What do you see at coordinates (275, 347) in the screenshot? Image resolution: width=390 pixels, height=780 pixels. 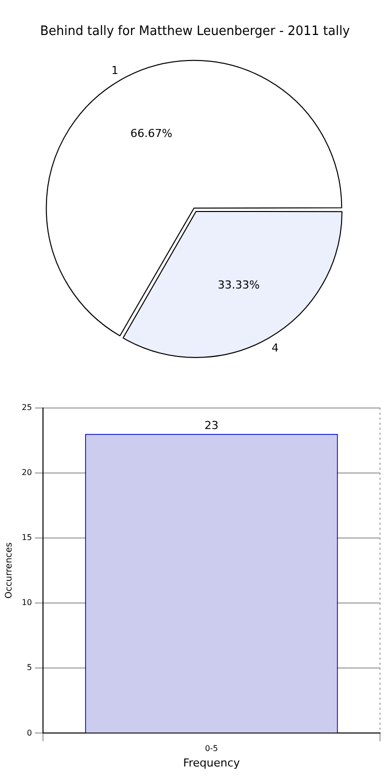 I see `slice-label: 4` at bounding box center [275, 347].